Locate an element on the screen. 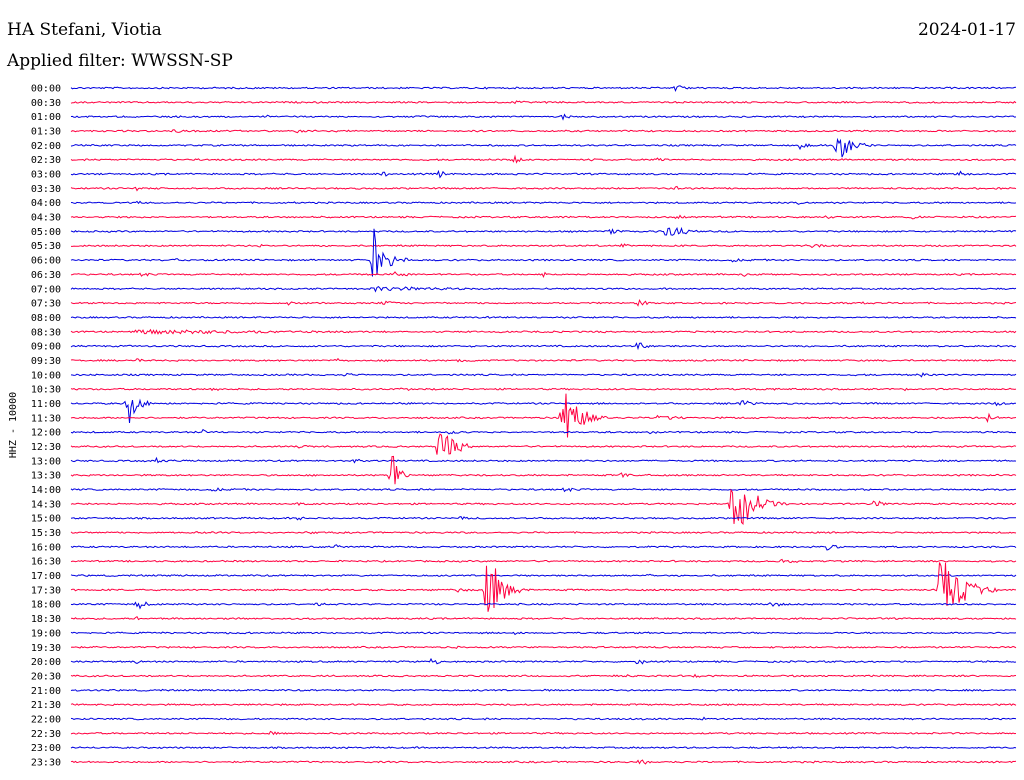 This screenshot has width=1024, height=780. time-tick-label: 10:00 is located at coordinates (46, 375).